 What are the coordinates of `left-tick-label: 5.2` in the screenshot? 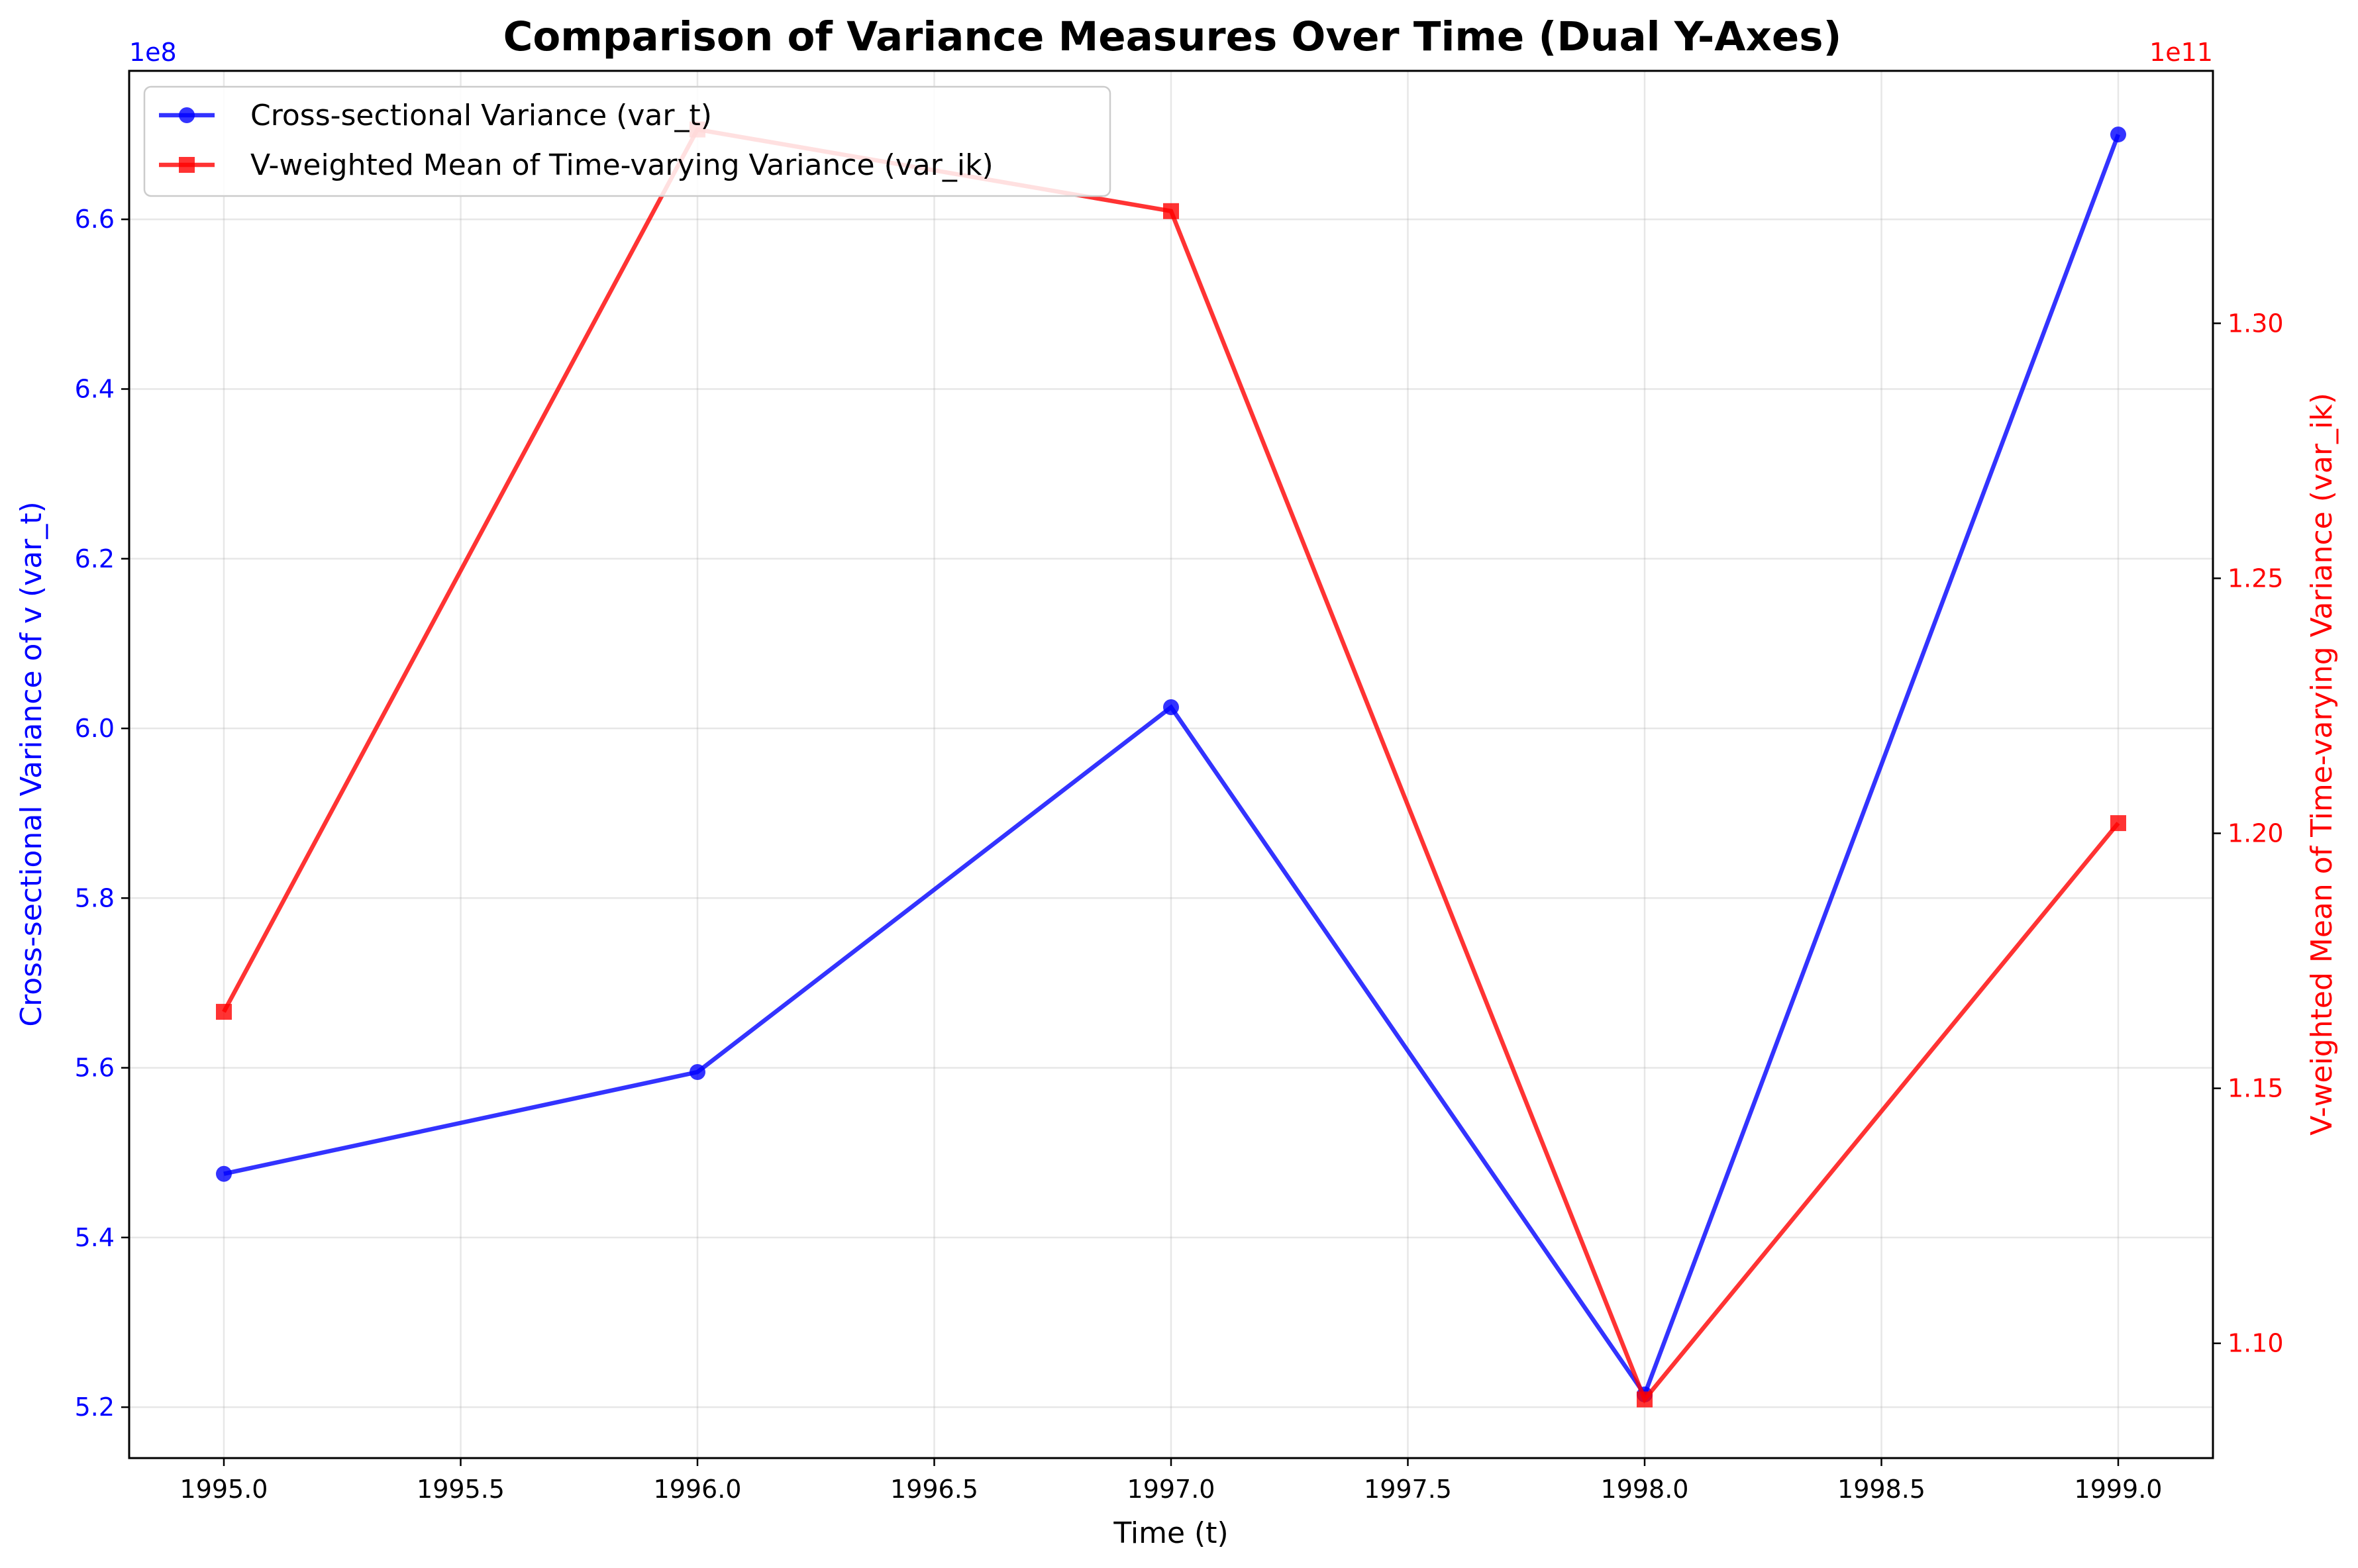 It's located at (95, 1407).